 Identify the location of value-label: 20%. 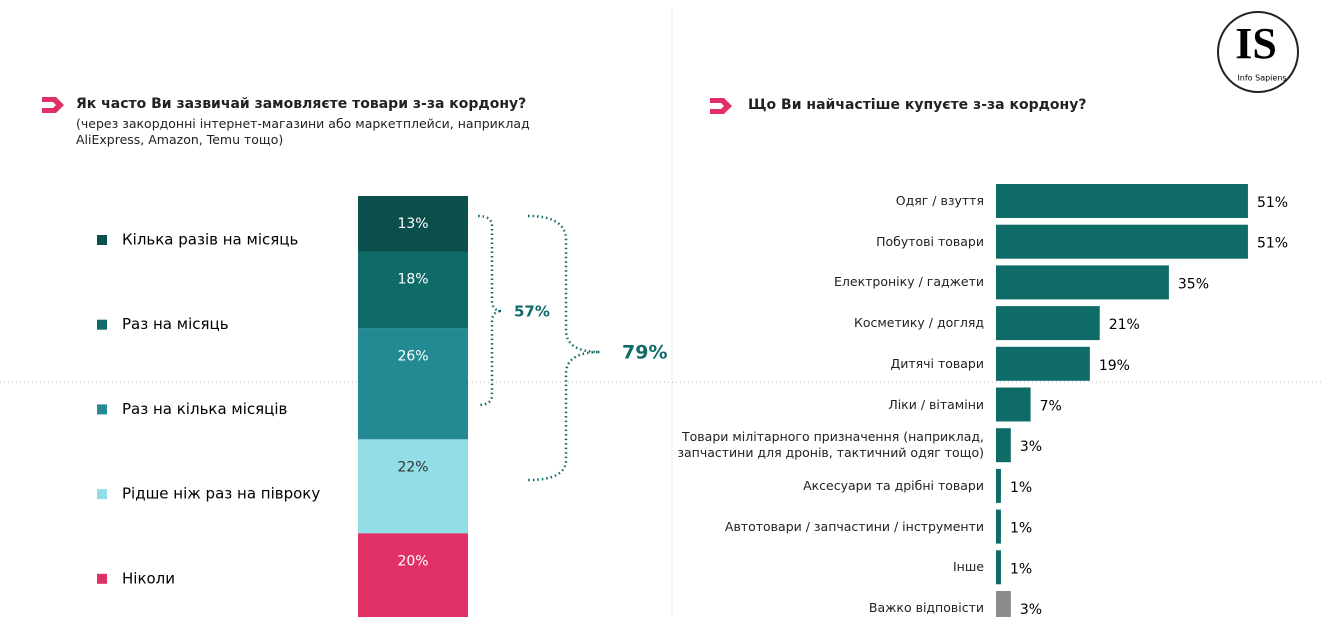
(412, 561).